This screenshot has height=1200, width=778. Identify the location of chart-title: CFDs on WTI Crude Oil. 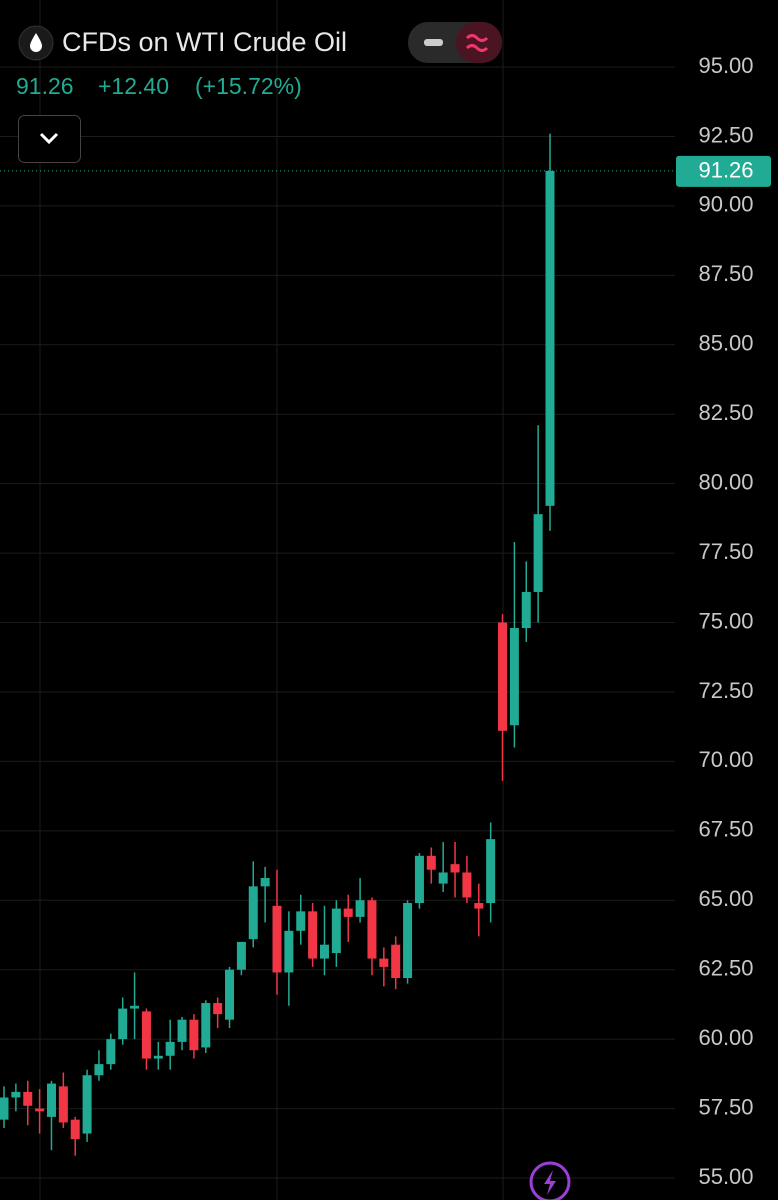
(204, 42).